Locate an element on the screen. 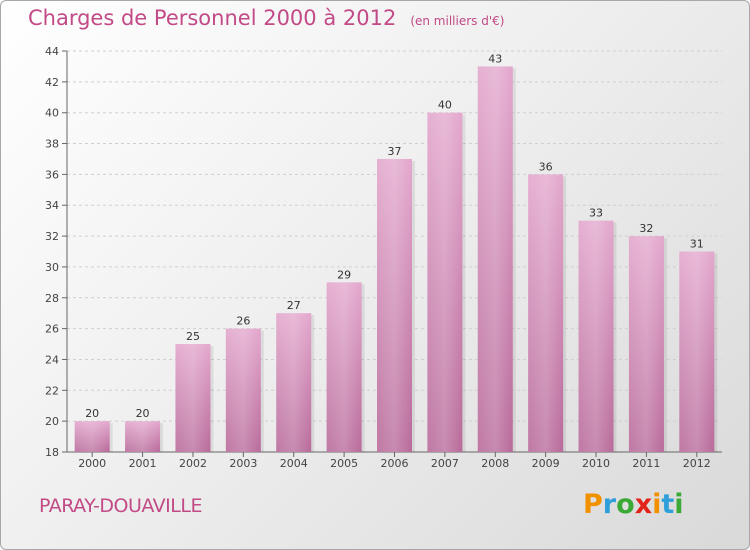 This screenshot has height=550, width=750. y-tick-label: 34 is located at coordinates (52, 205).